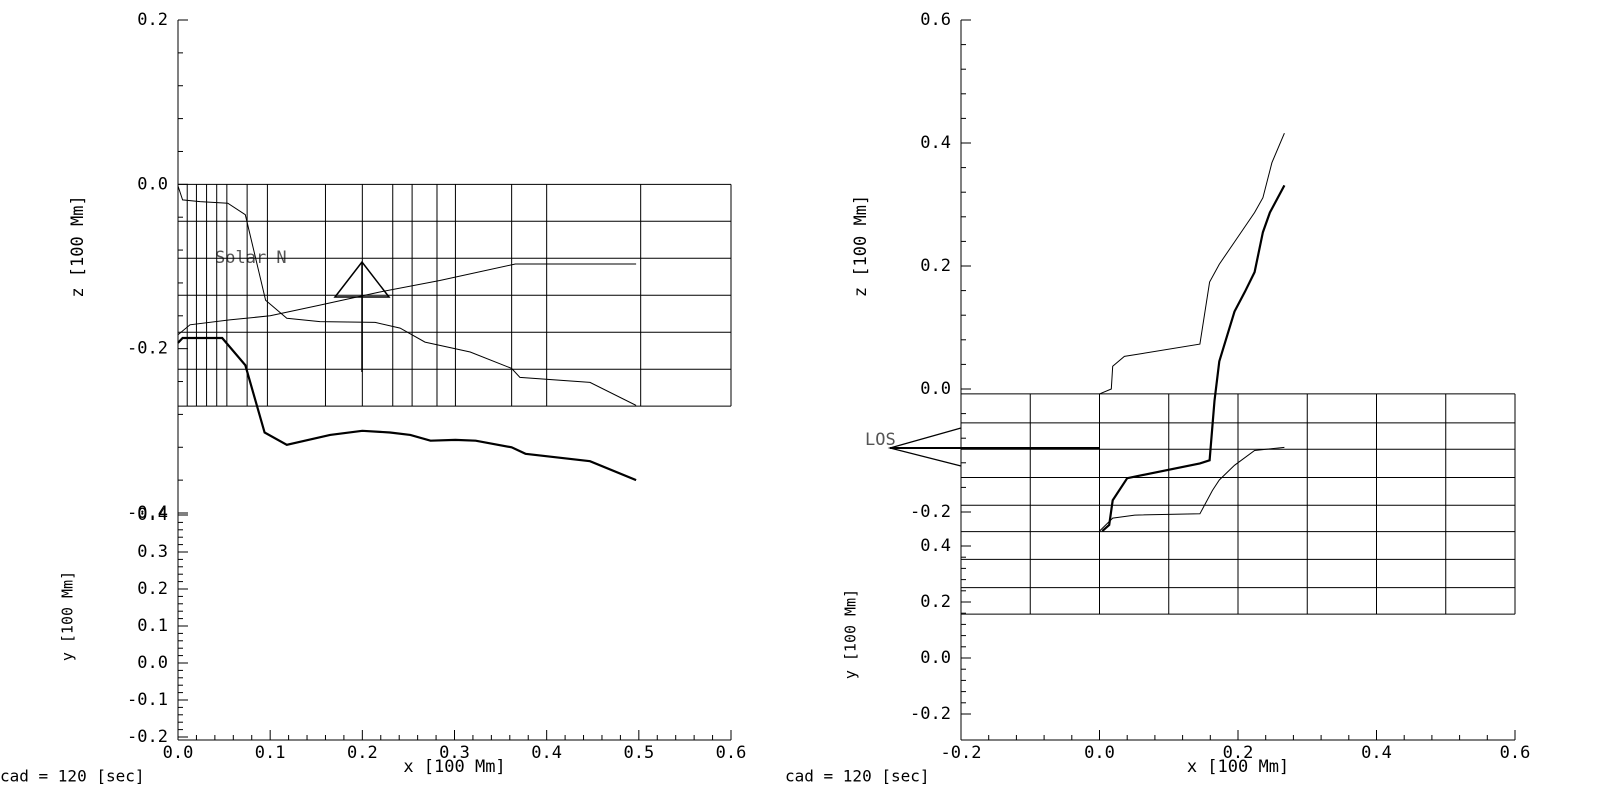  What do you see at coordinates (880, 440) in the screenshot?
I see `annotation: LOS` at bounding box center [880, 440].